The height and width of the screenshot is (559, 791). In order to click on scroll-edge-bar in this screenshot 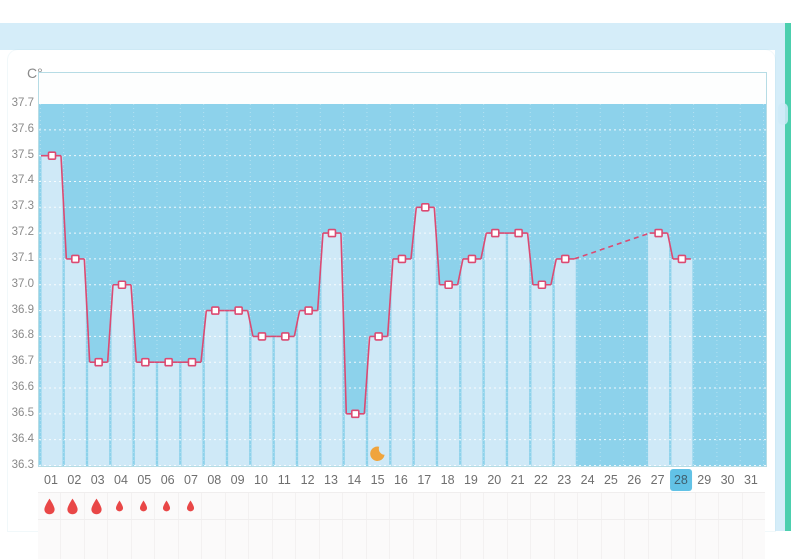, I will do `click(788, 277)`.